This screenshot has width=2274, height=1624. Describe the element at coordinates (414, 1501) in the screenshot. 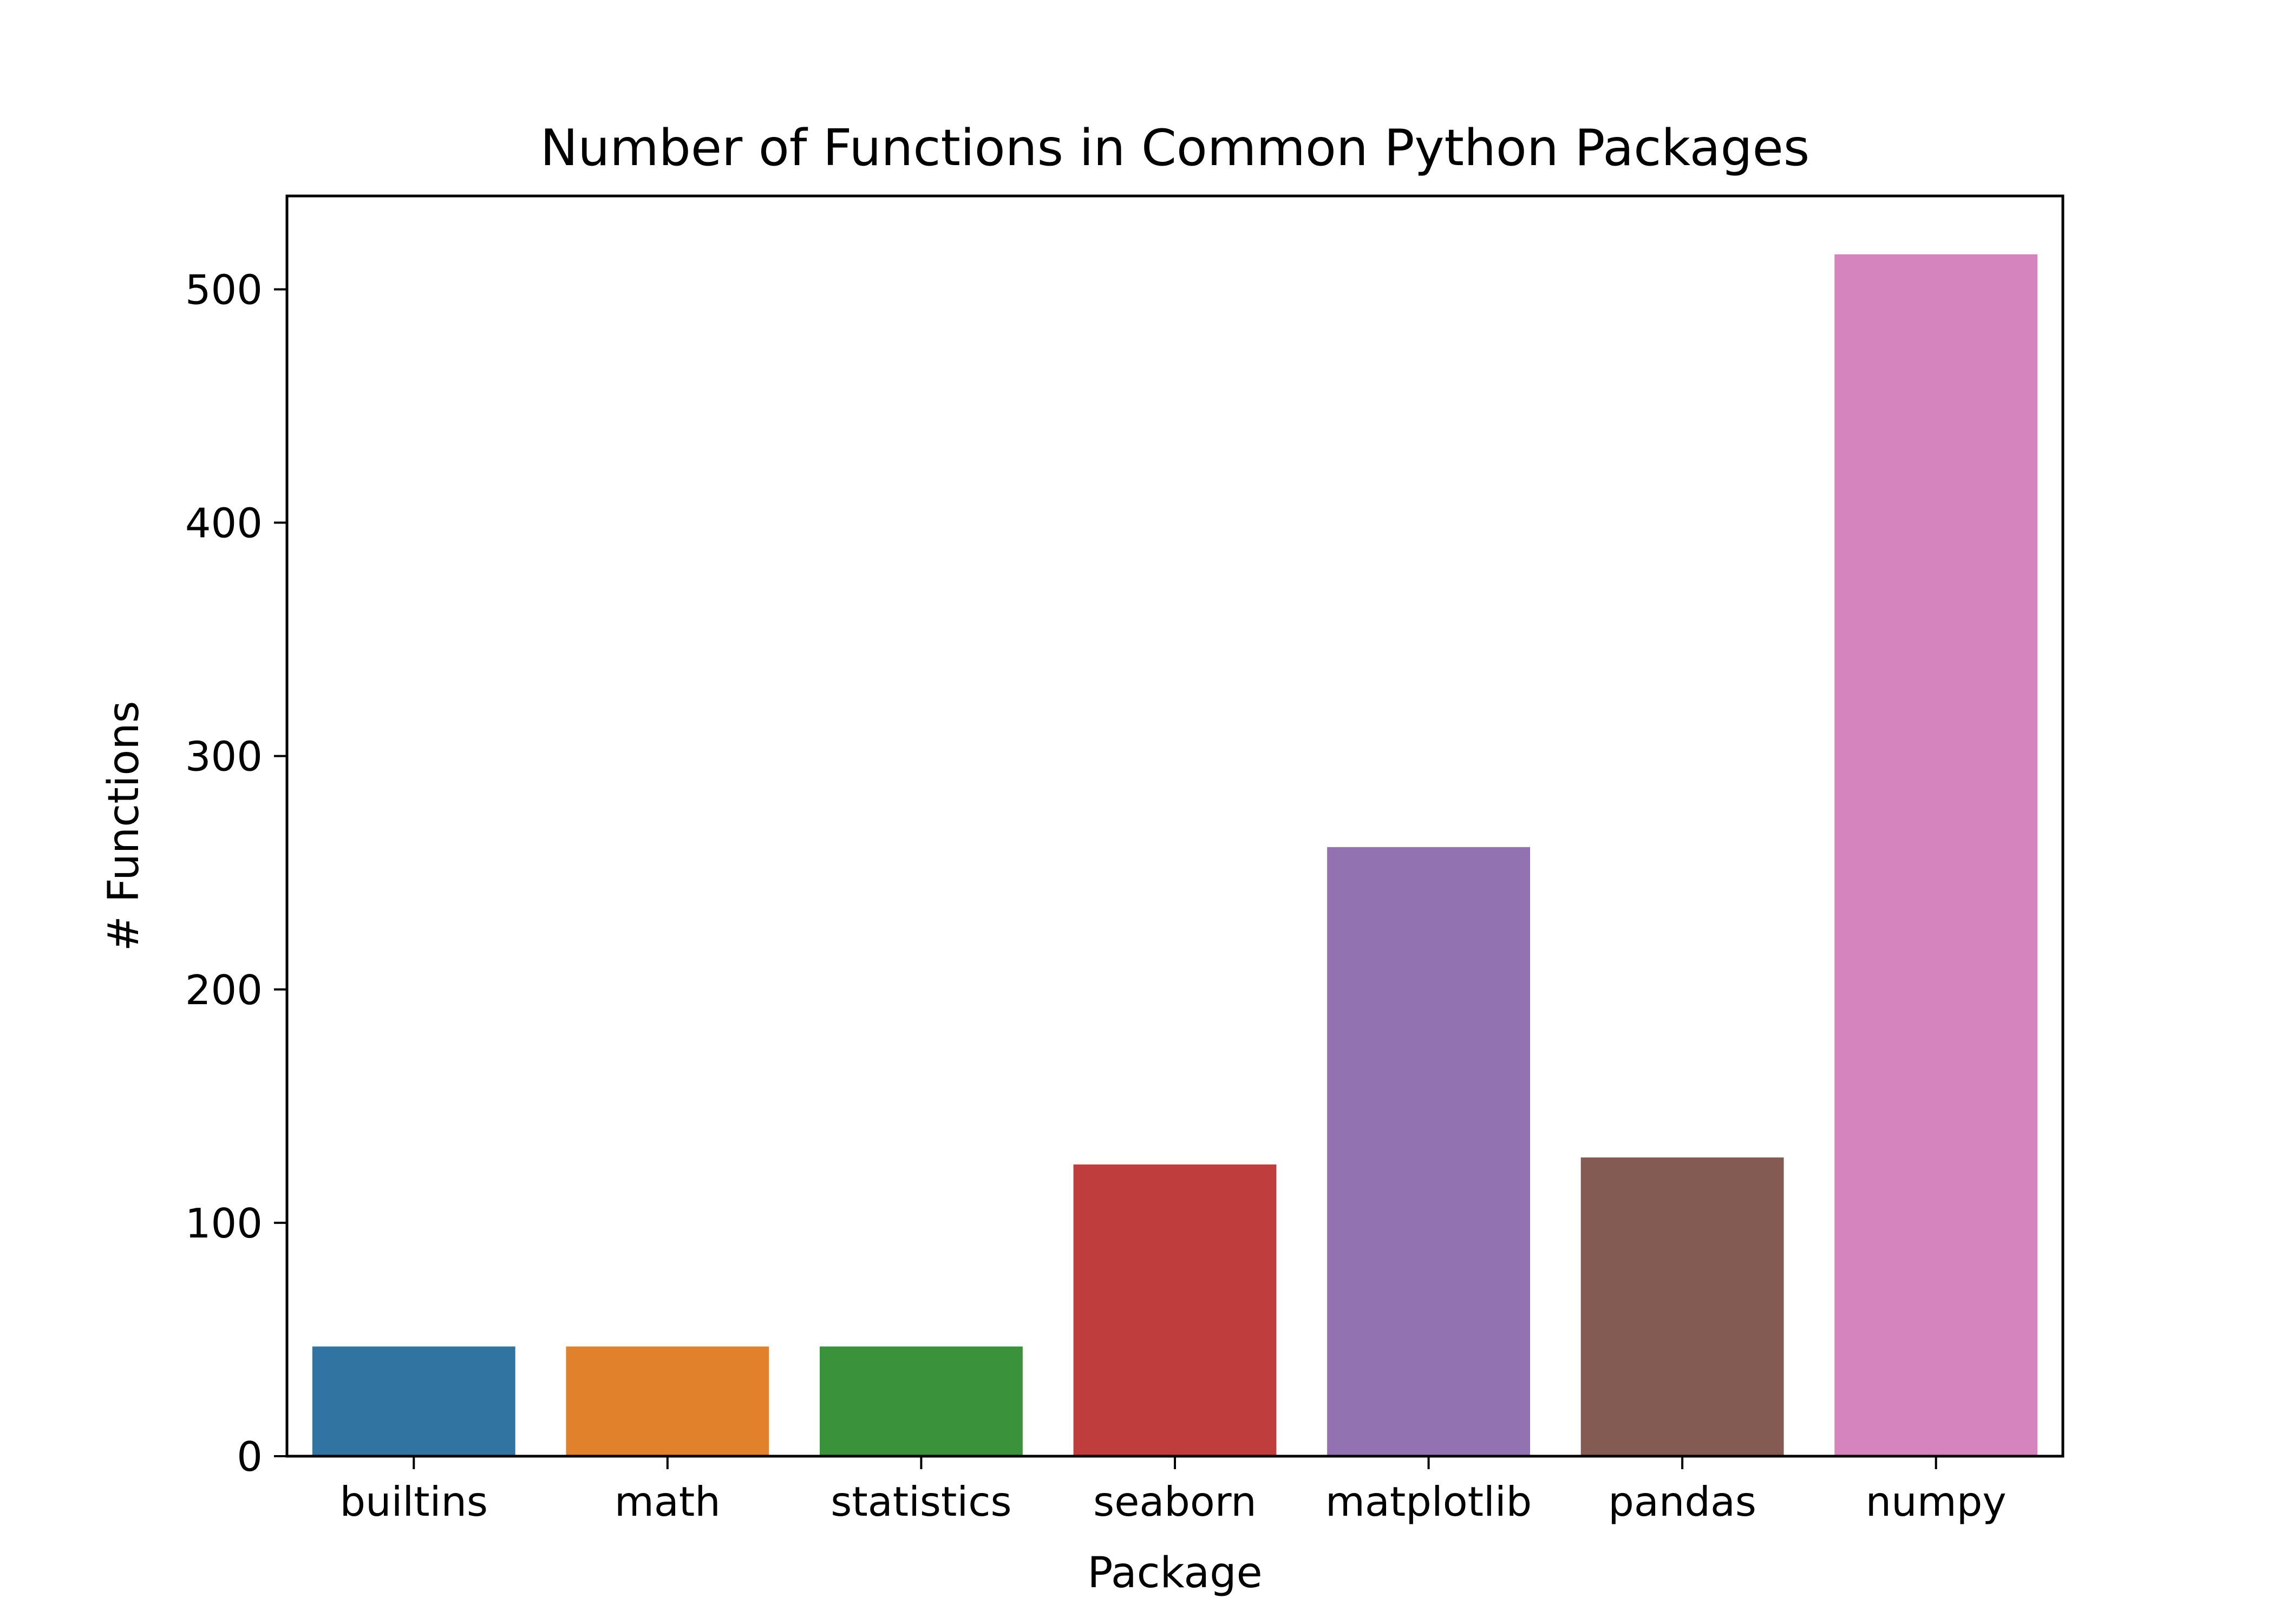

I see `x-tick-label: builtins` at that location.